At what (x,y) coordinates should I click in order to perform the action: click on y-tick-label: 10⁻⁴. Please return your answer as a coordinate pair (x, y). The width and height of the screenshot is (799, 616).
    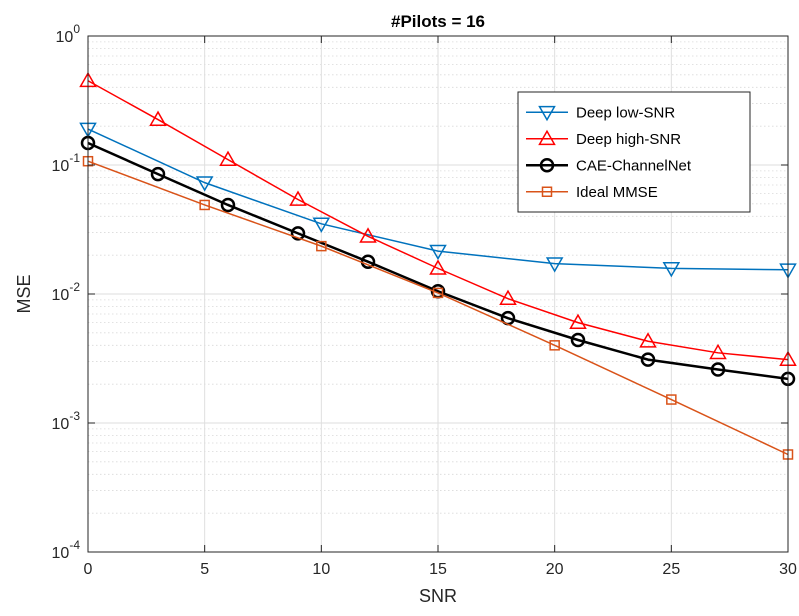
    Looking at the image, I should click on (66, 550).